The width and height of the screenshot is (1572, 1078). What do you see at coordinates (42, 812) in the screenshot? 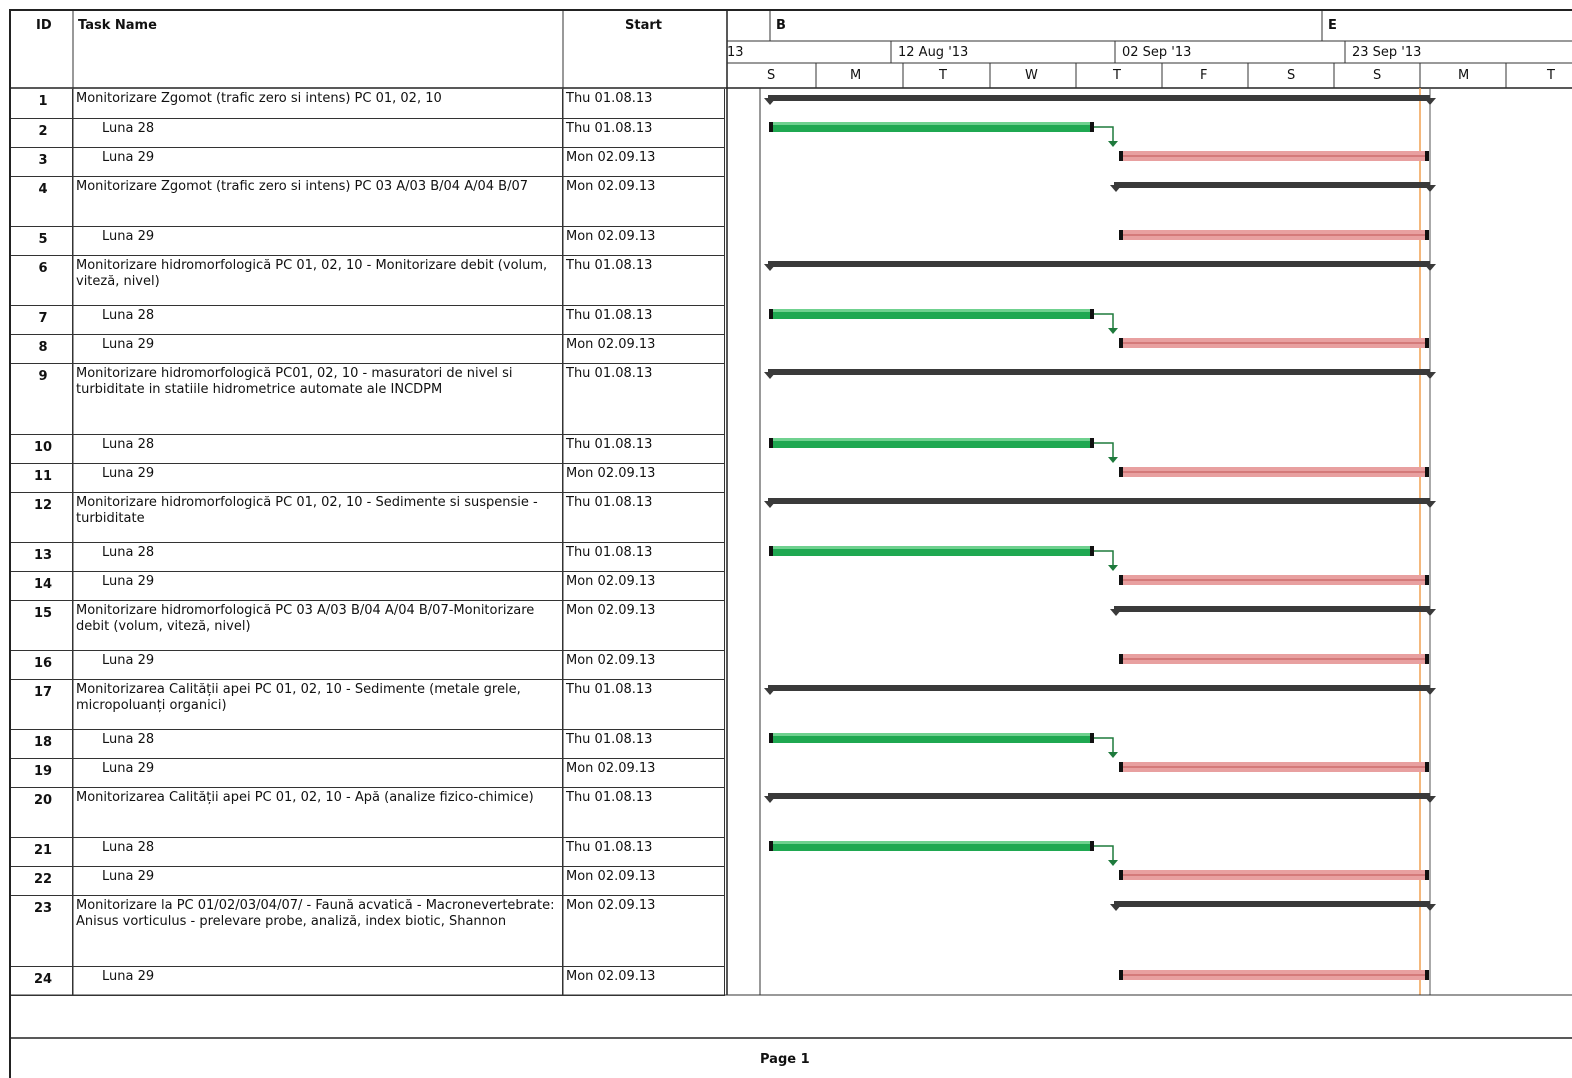
I see `task-id-cell: 20` at bounding box center [42, 812].